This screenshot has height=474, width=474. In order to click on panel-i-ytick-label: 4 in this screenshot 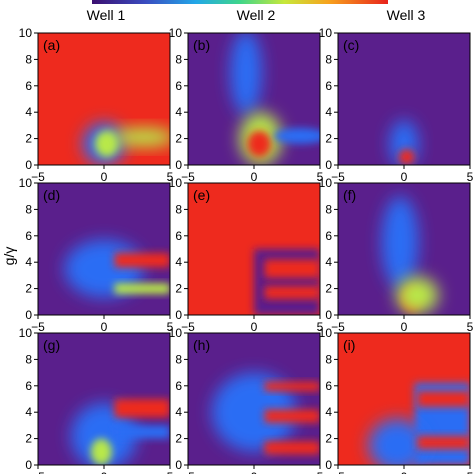, I will do `click(328, 412)`.